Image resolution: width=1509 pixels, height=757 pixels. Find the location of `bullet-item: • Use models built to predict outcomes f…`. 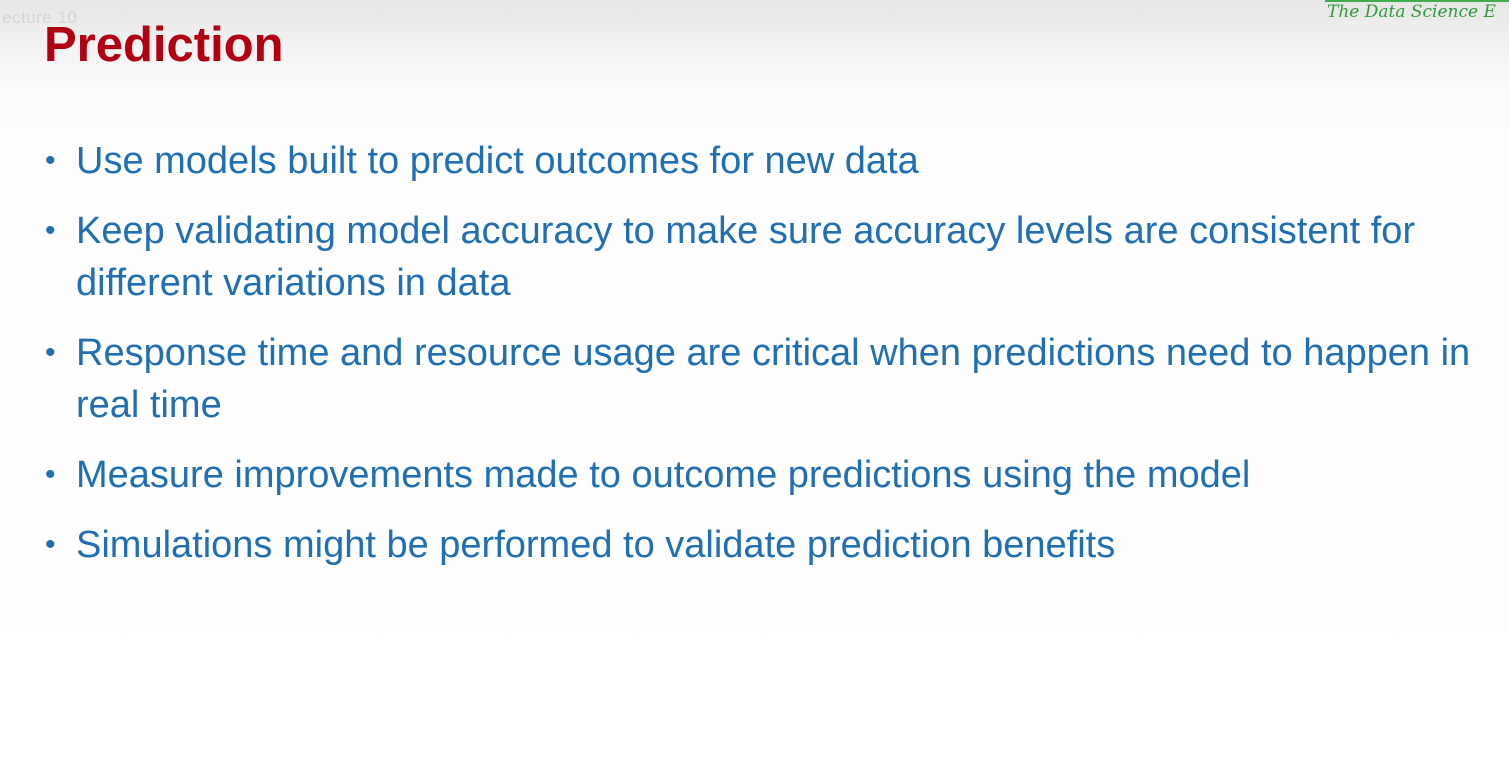

bullet-item: • Use models built to predict outcomes f… is located at coordinates (759, 161).